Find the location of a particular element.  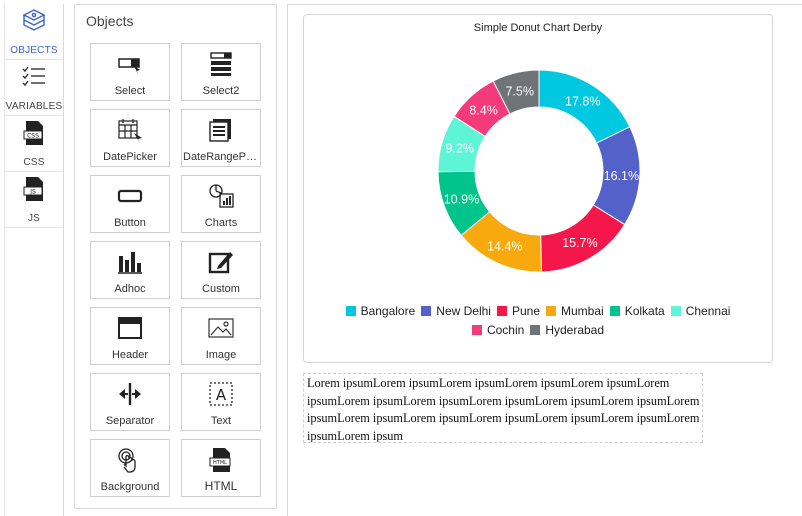

slice-label: 8.4% is located at coordinates (483, 110).